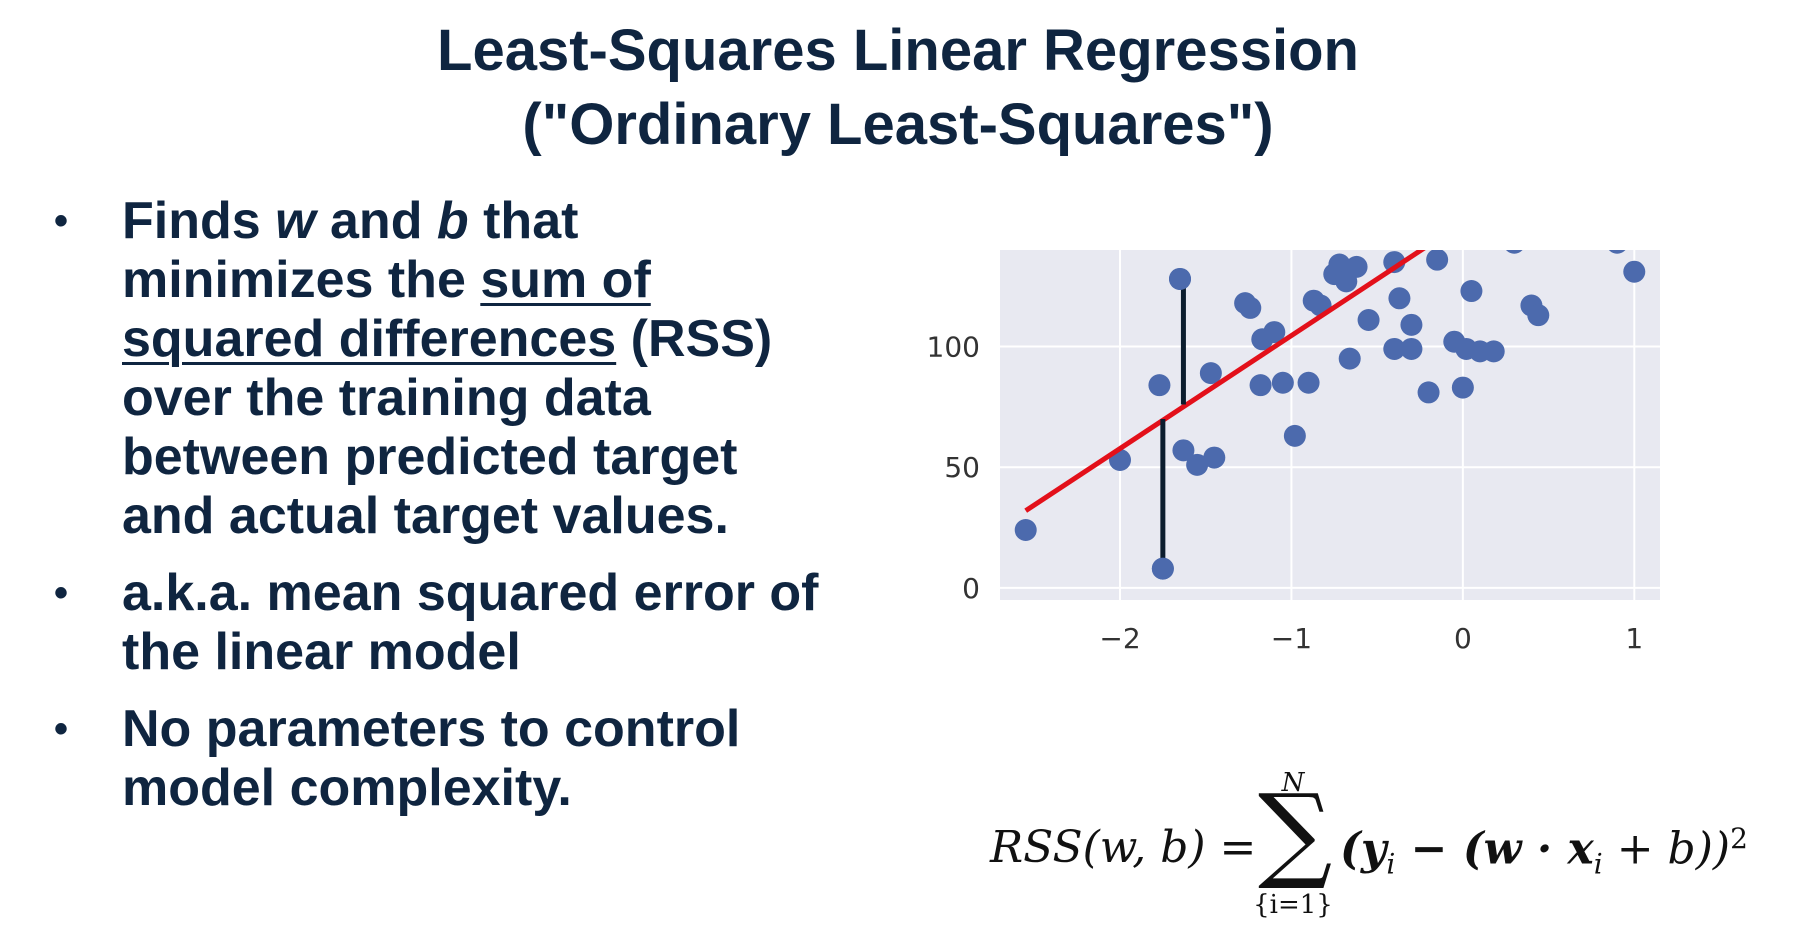 The height and width of the screenshot is (952, 1796). I want to click on x-tick-label: 1, so click(1634, 638).